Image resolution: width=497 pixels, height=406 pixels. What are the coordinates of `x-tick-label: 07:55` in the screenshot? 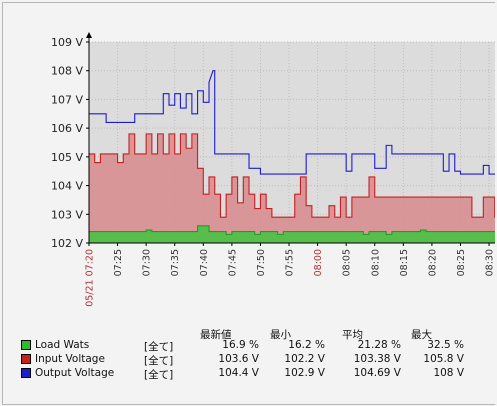 It's located at (290, 262).